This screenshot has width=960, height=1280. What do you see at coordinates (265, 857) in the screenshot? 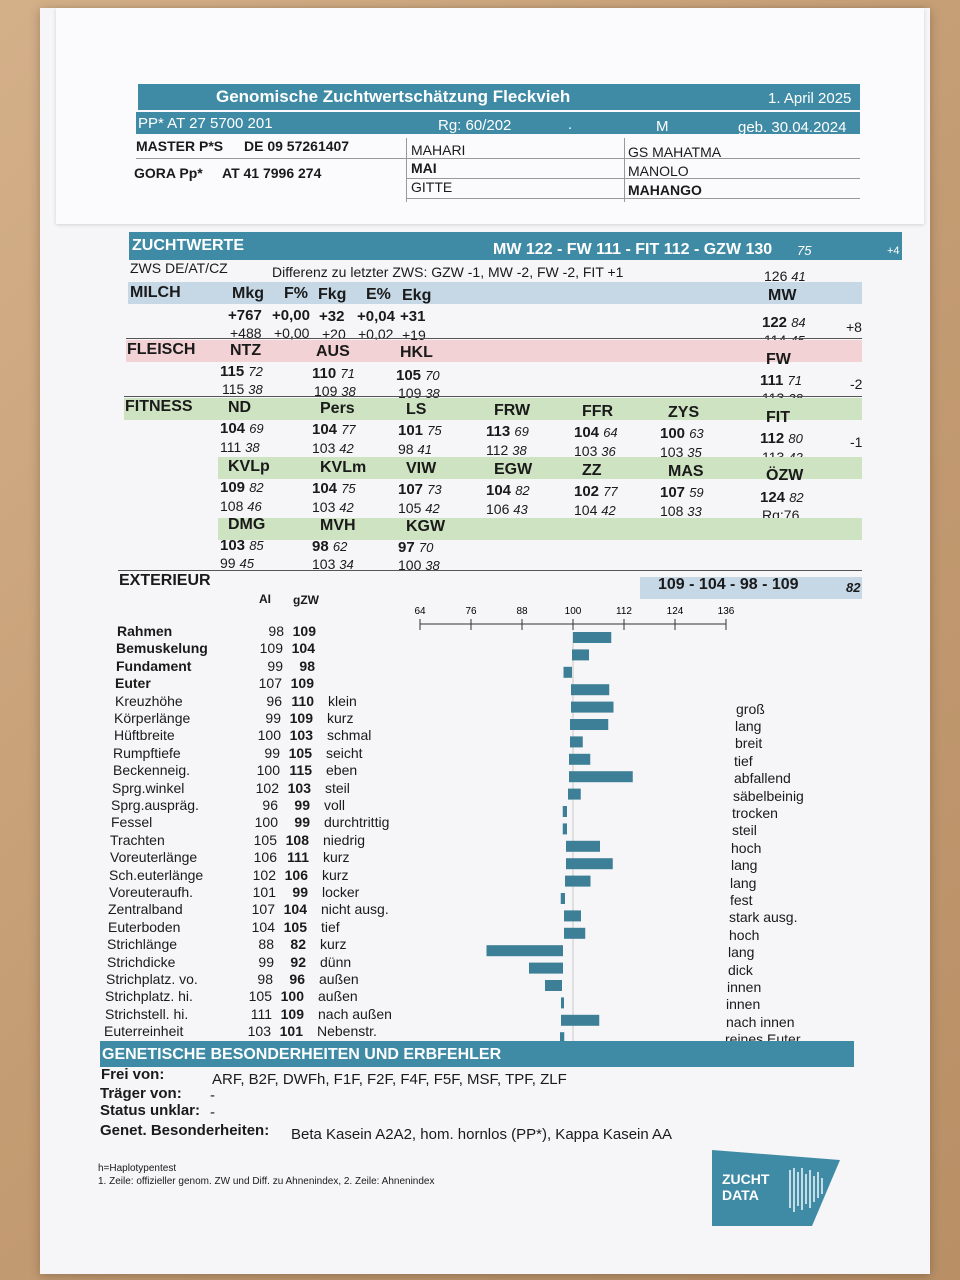
I see `trait-ai: 106` at bounding box center [265, 857].